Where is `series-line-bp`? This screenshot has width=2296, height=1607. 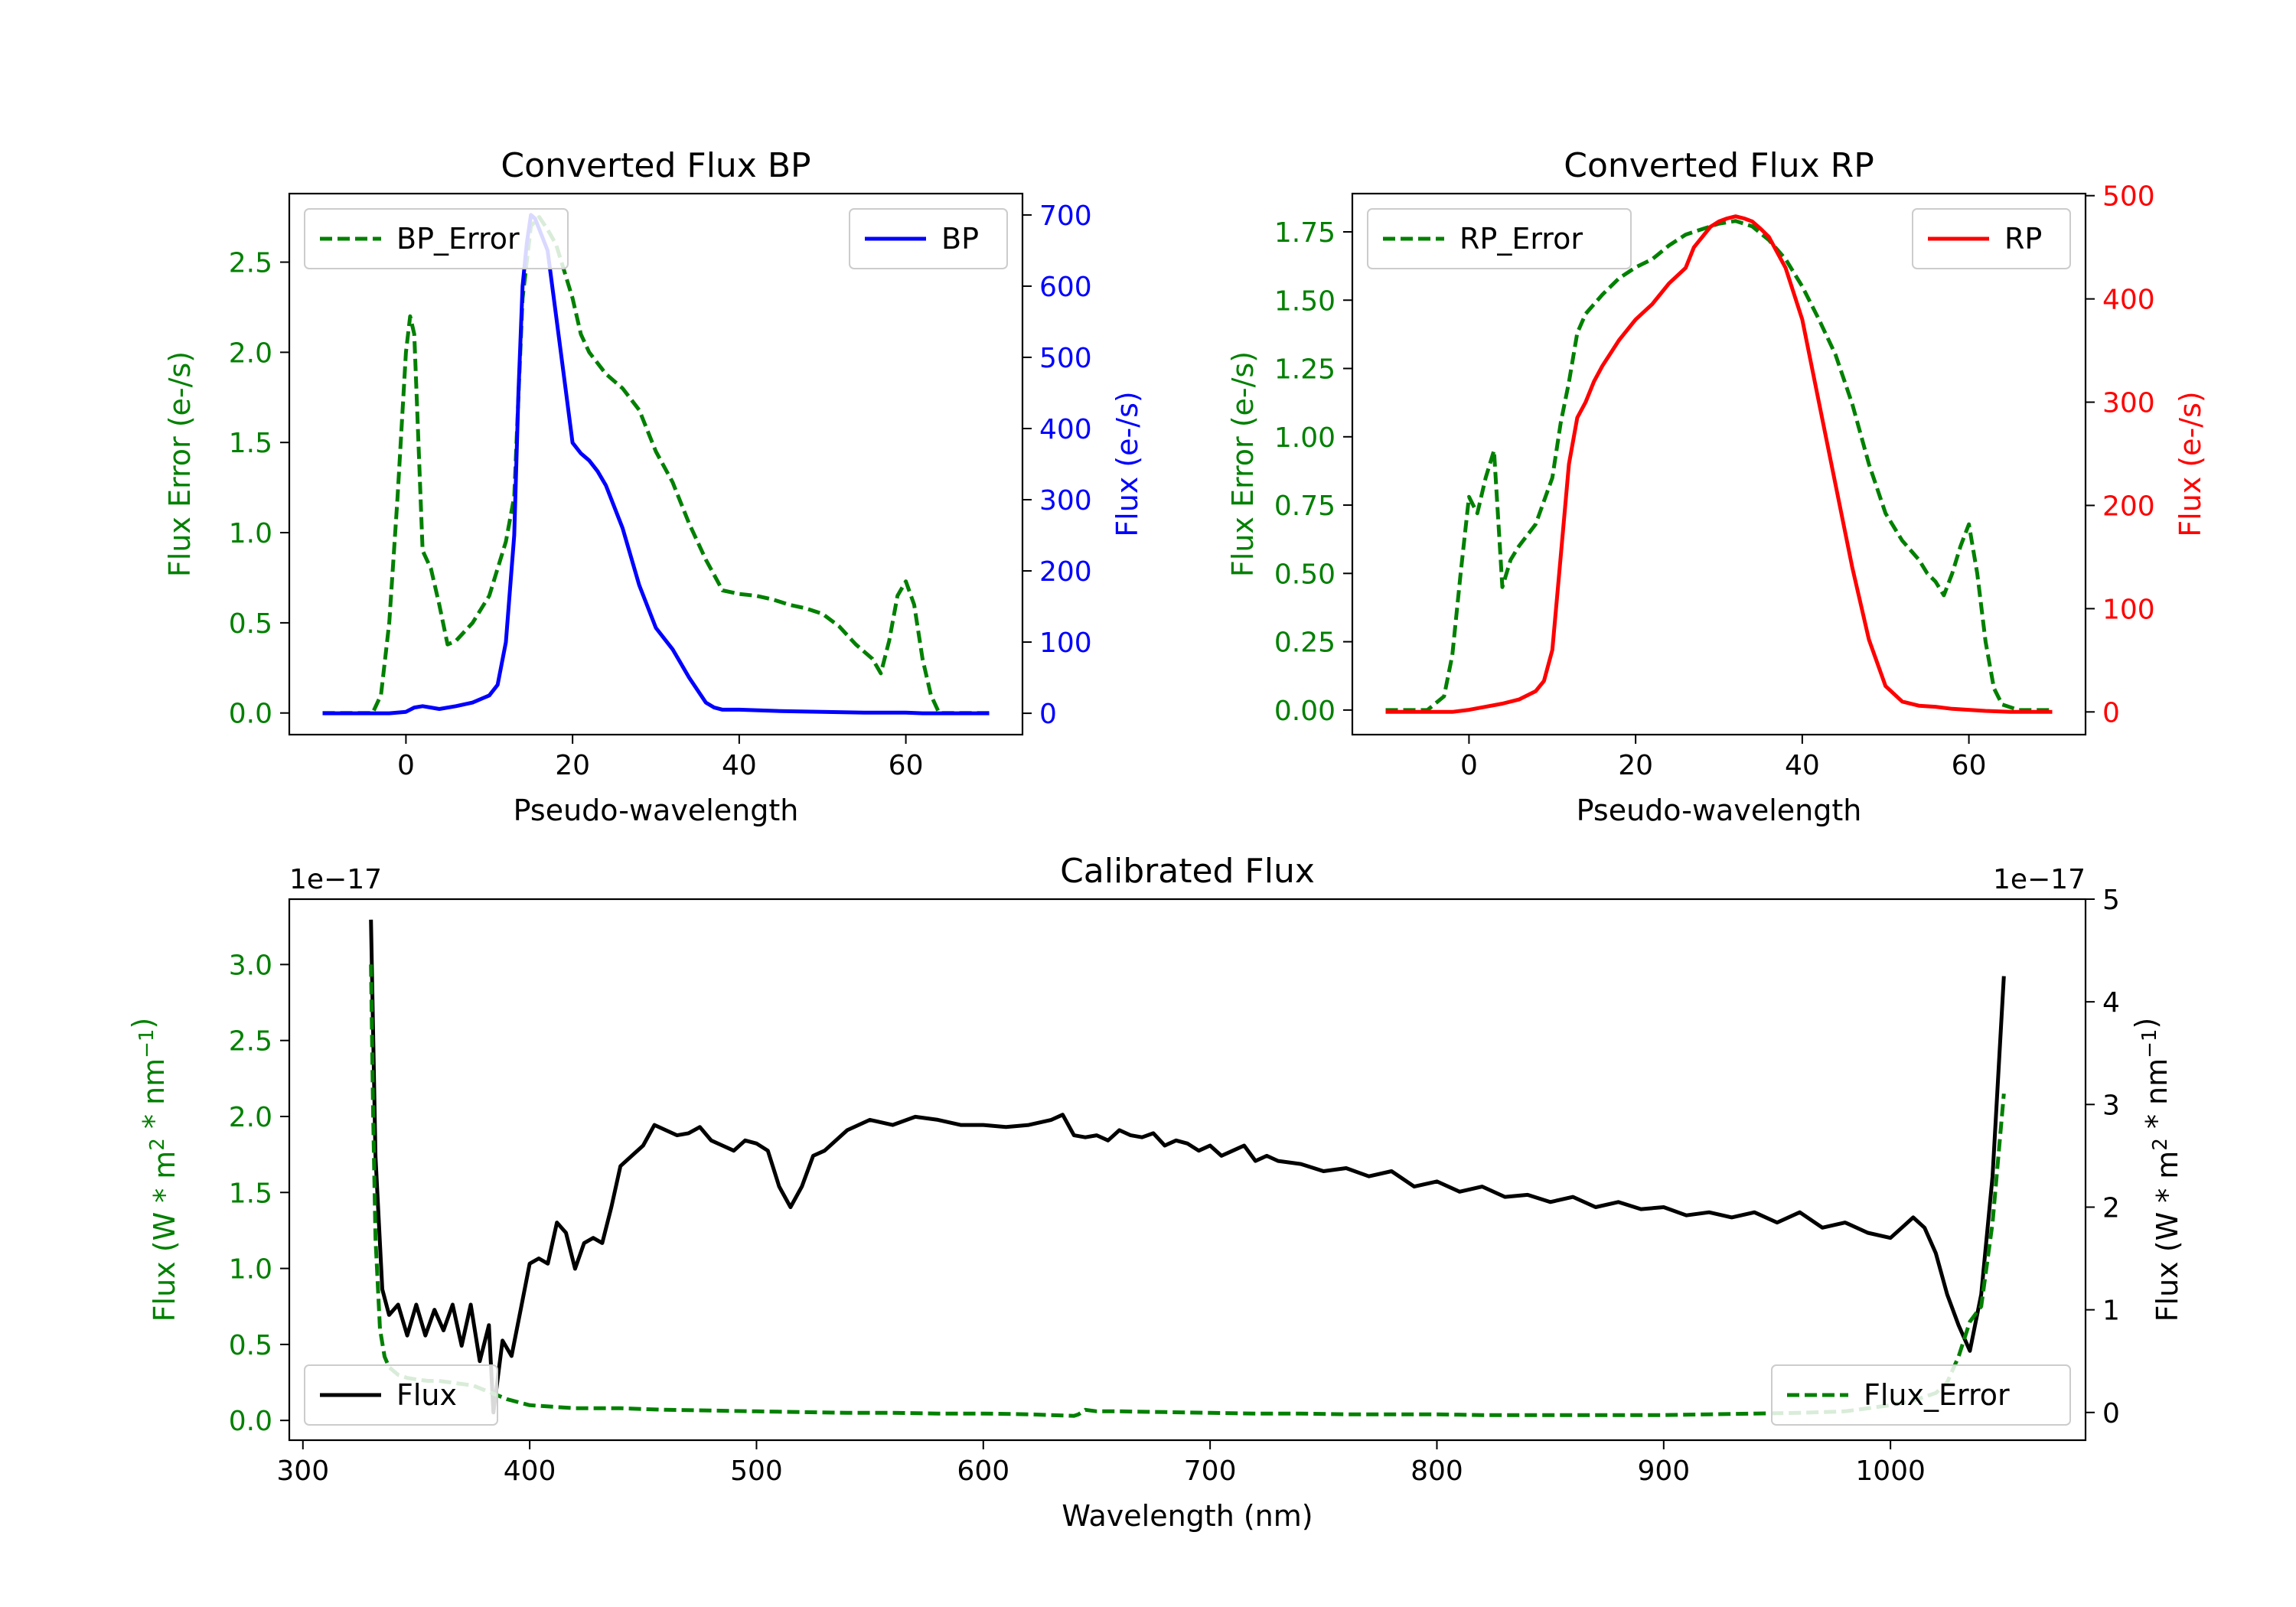 series-line-bp is located at coordinates (656, 464).